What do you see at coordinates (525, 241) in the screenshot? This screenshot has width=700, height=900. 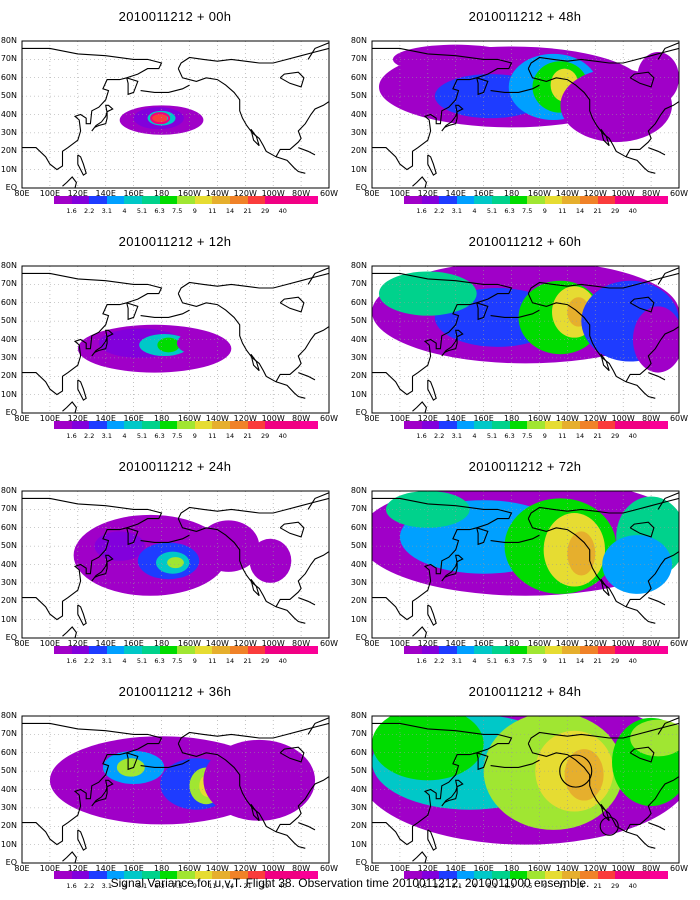 I see `panel-title: 2010011212 + 60h` at bounding box center [525, 241].